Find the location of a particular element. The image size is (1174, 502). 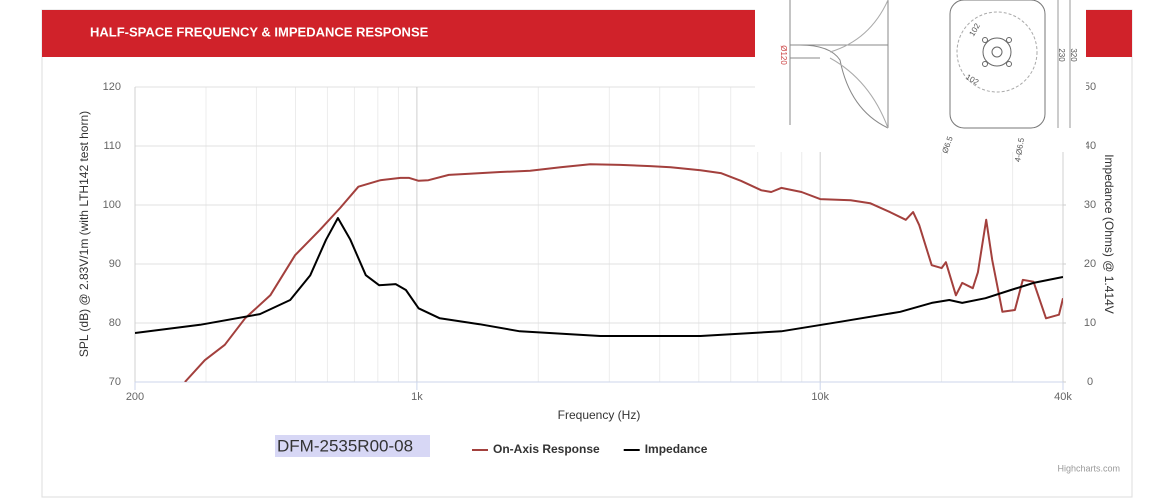

horn-side-view is located at coordinates (839, 64).